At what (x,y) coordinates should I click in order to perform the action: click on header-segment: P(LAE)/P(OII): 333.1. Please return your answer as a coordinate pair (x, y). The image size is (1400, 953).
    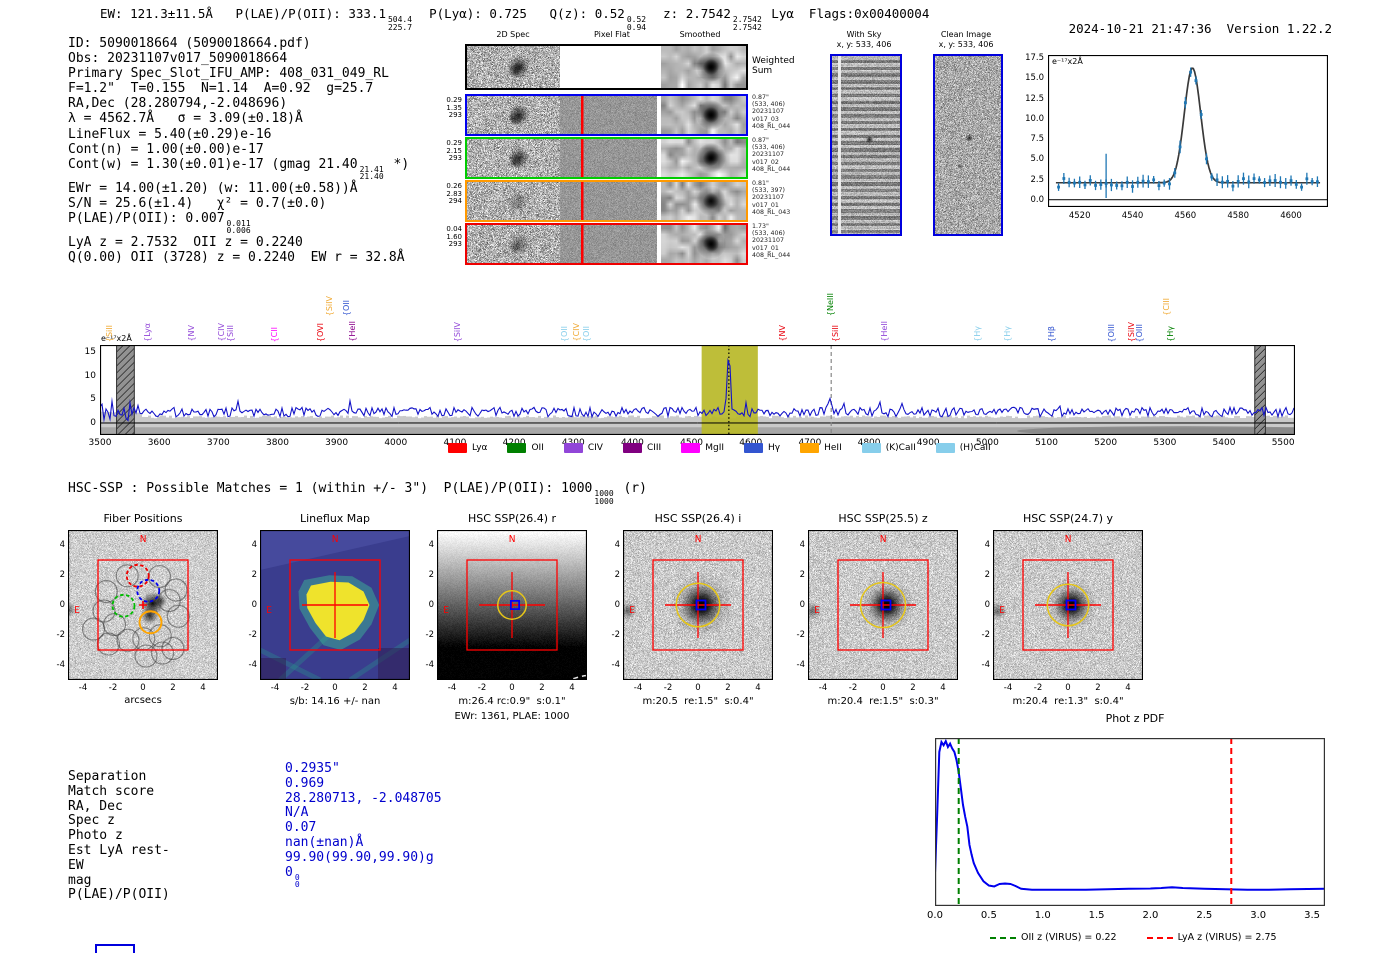
    Looking at the image, I should click on (310, 13).